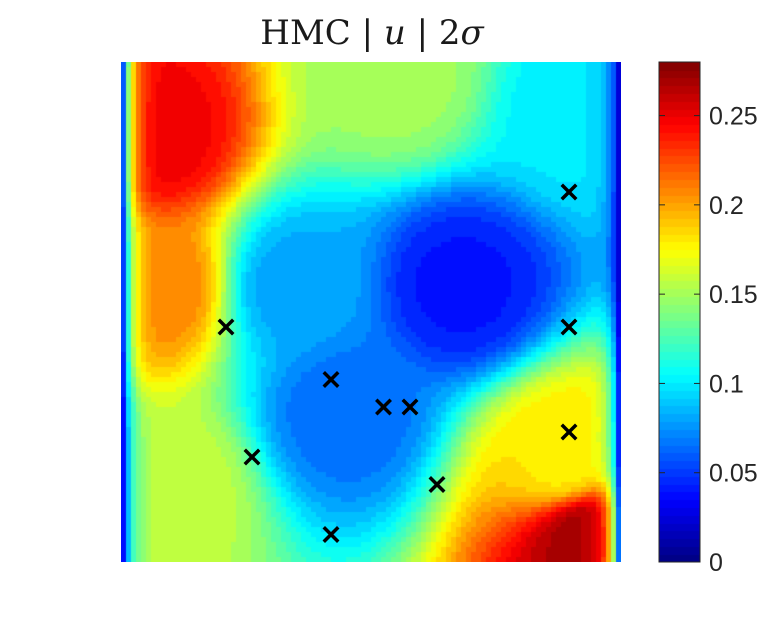 This screenshot has width=781, height=625. What do you see at coordinates (716, 563) in the screenshot?
I see `colorbar-tick-label: 0` at bounding box center [716, 563].